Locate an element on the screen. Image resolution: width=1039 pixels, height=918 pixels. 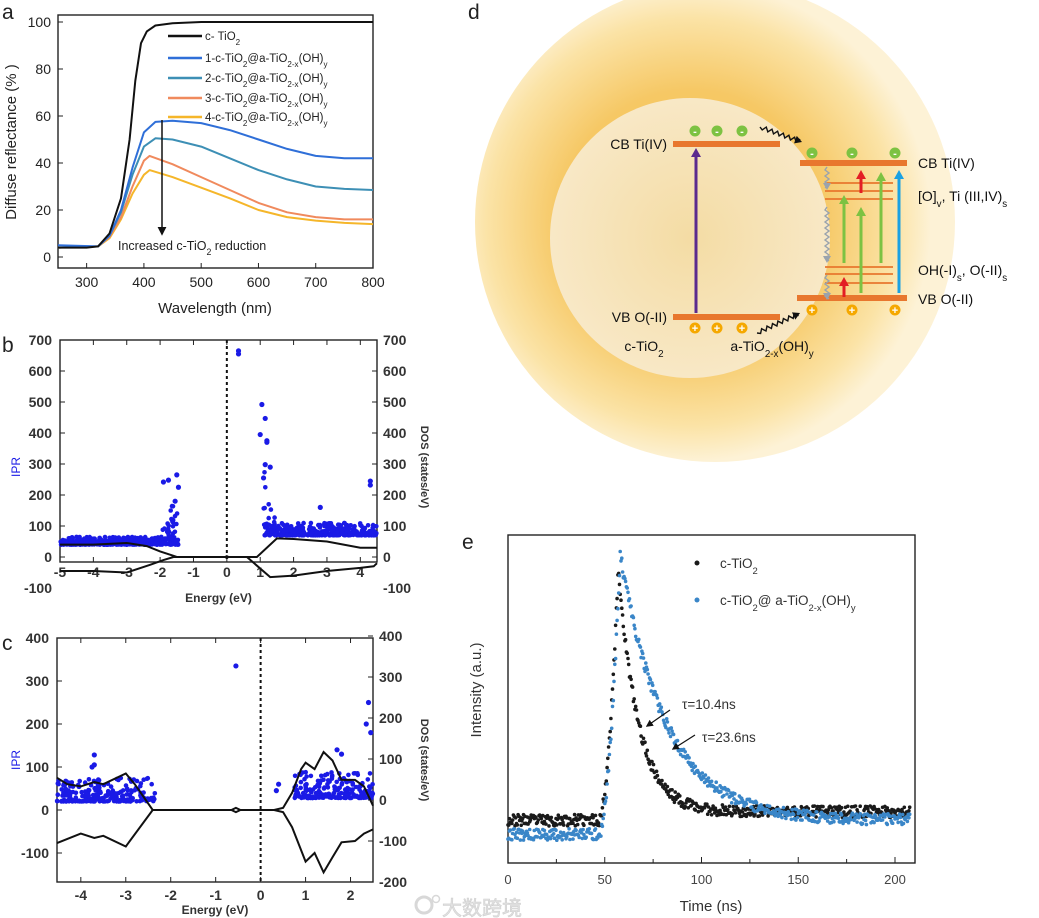
y-tick-label: 700 is located at coordinates (41, 340).